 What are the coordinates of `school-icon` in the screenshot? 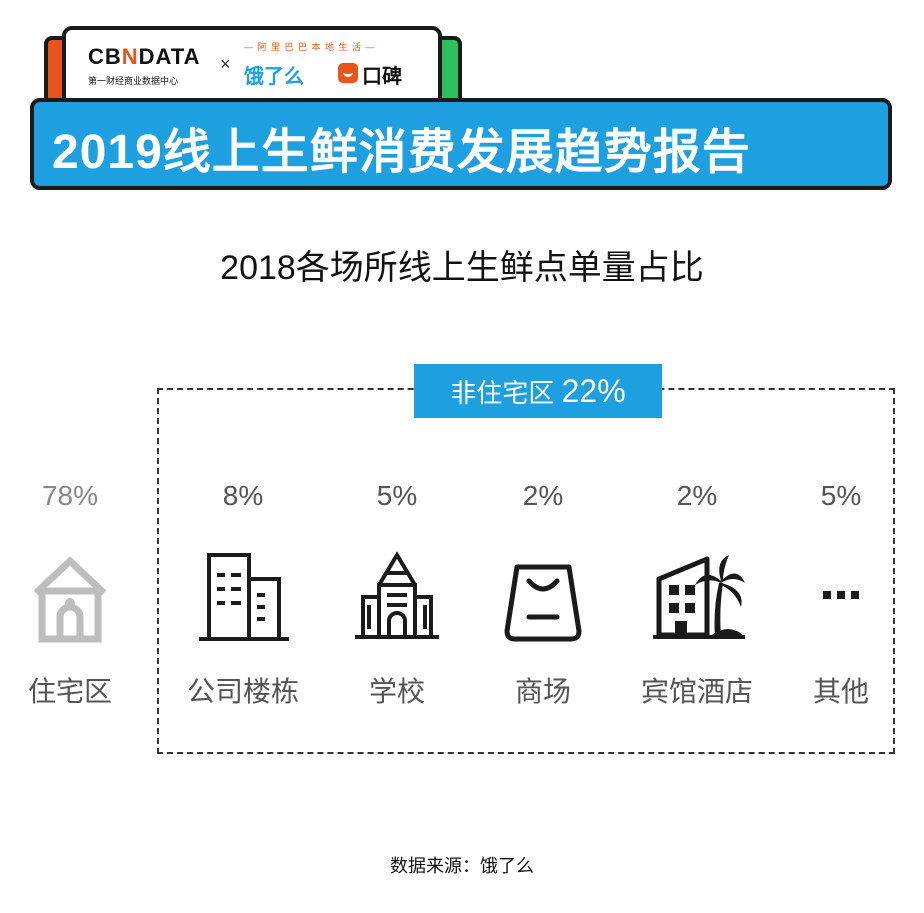 It's located at (397, 595).